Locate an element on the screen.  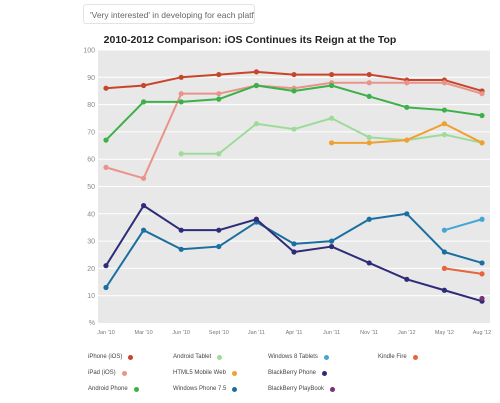
x-tick-label: Jan '10 is located at coordinates (106, 333).